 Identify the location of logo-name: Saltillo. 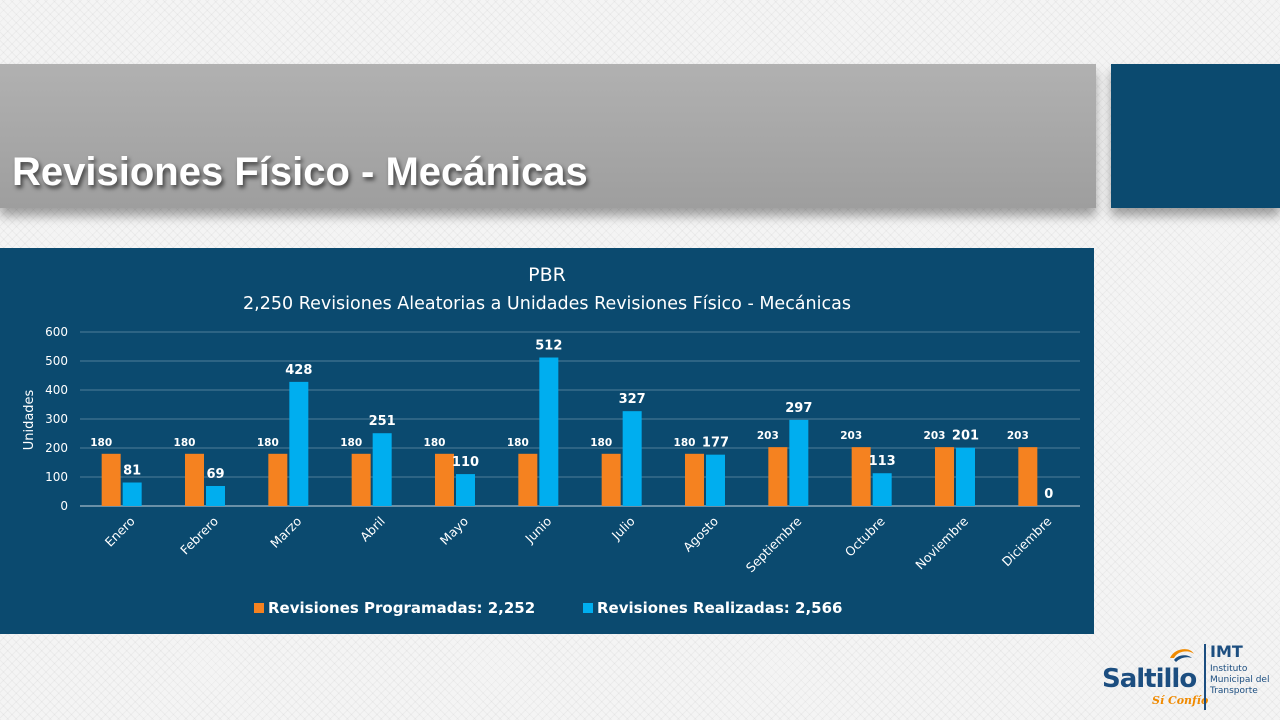
(1149, 679).